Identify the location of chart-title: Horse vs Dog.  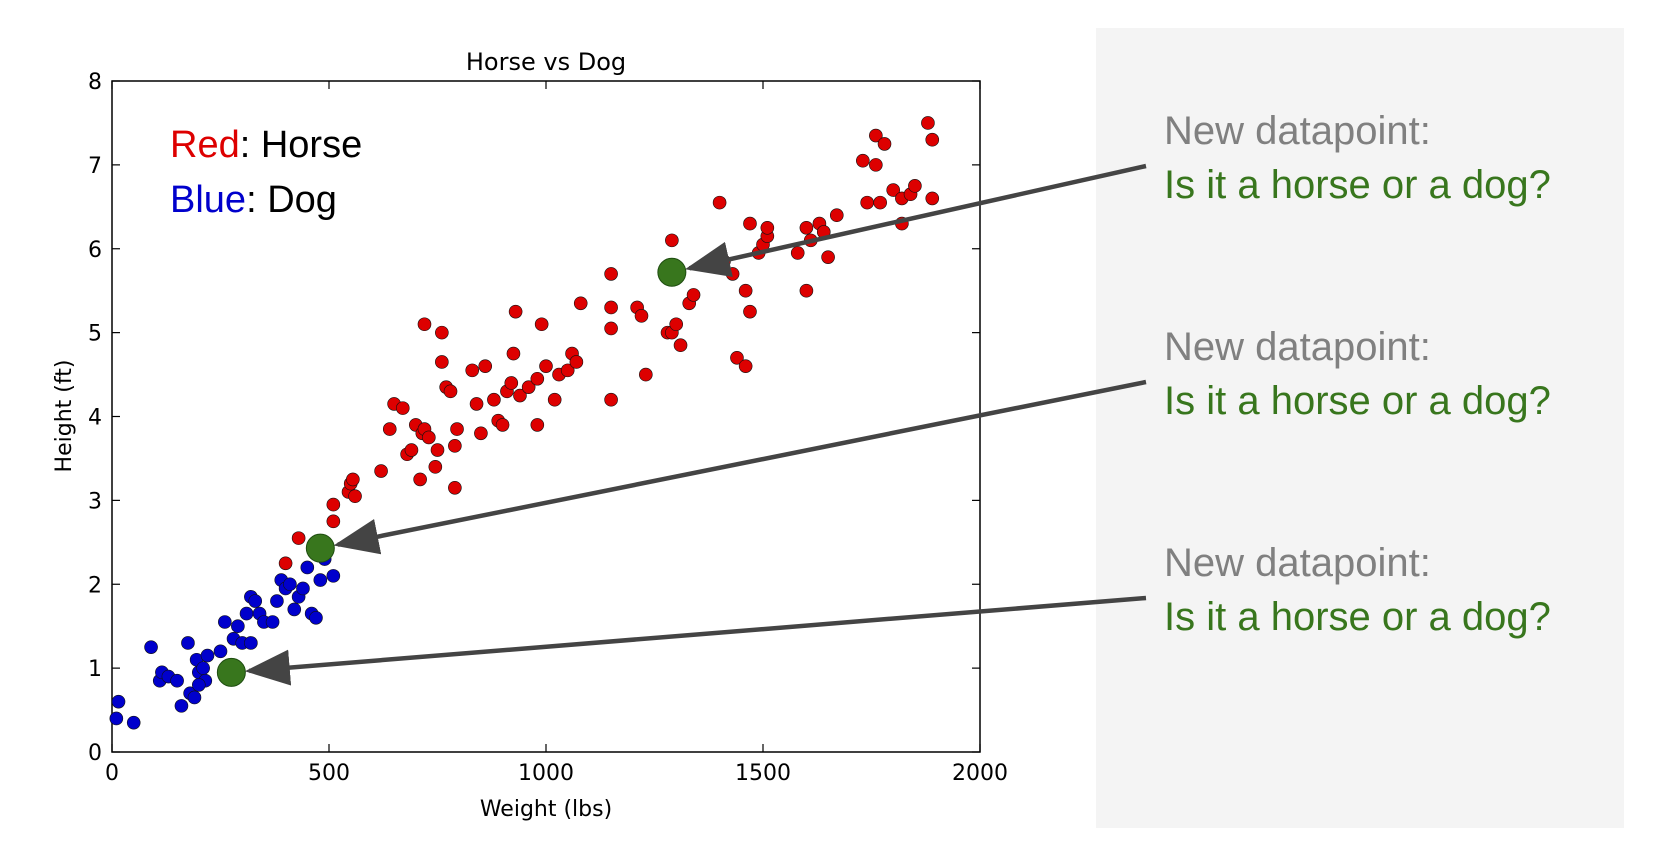
(546, 62).